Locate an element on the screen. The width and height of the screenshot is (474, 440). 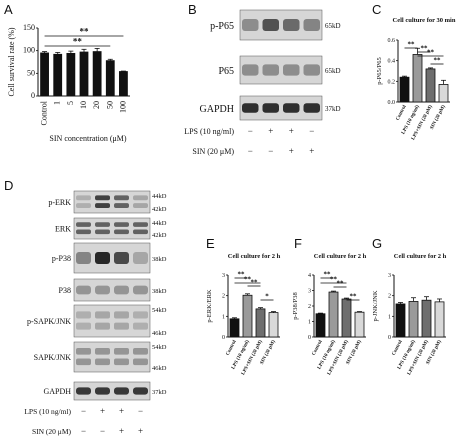
blot-row-label: p-P38 is located at coordinates (61, 258).